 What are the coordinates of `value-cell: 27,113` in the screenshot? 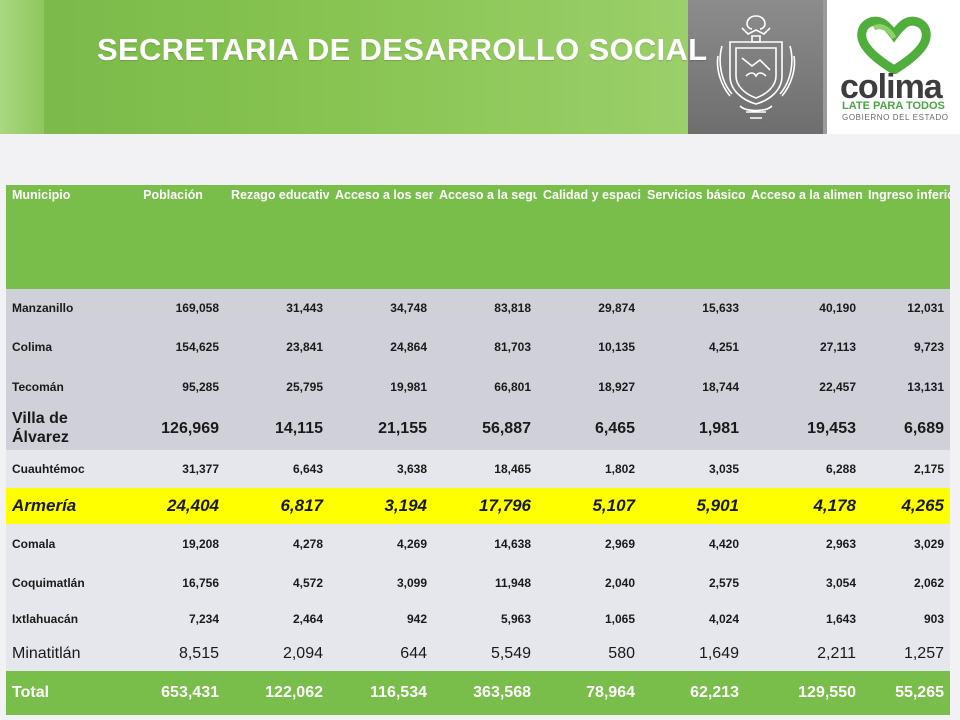 It's located at (803, 347).